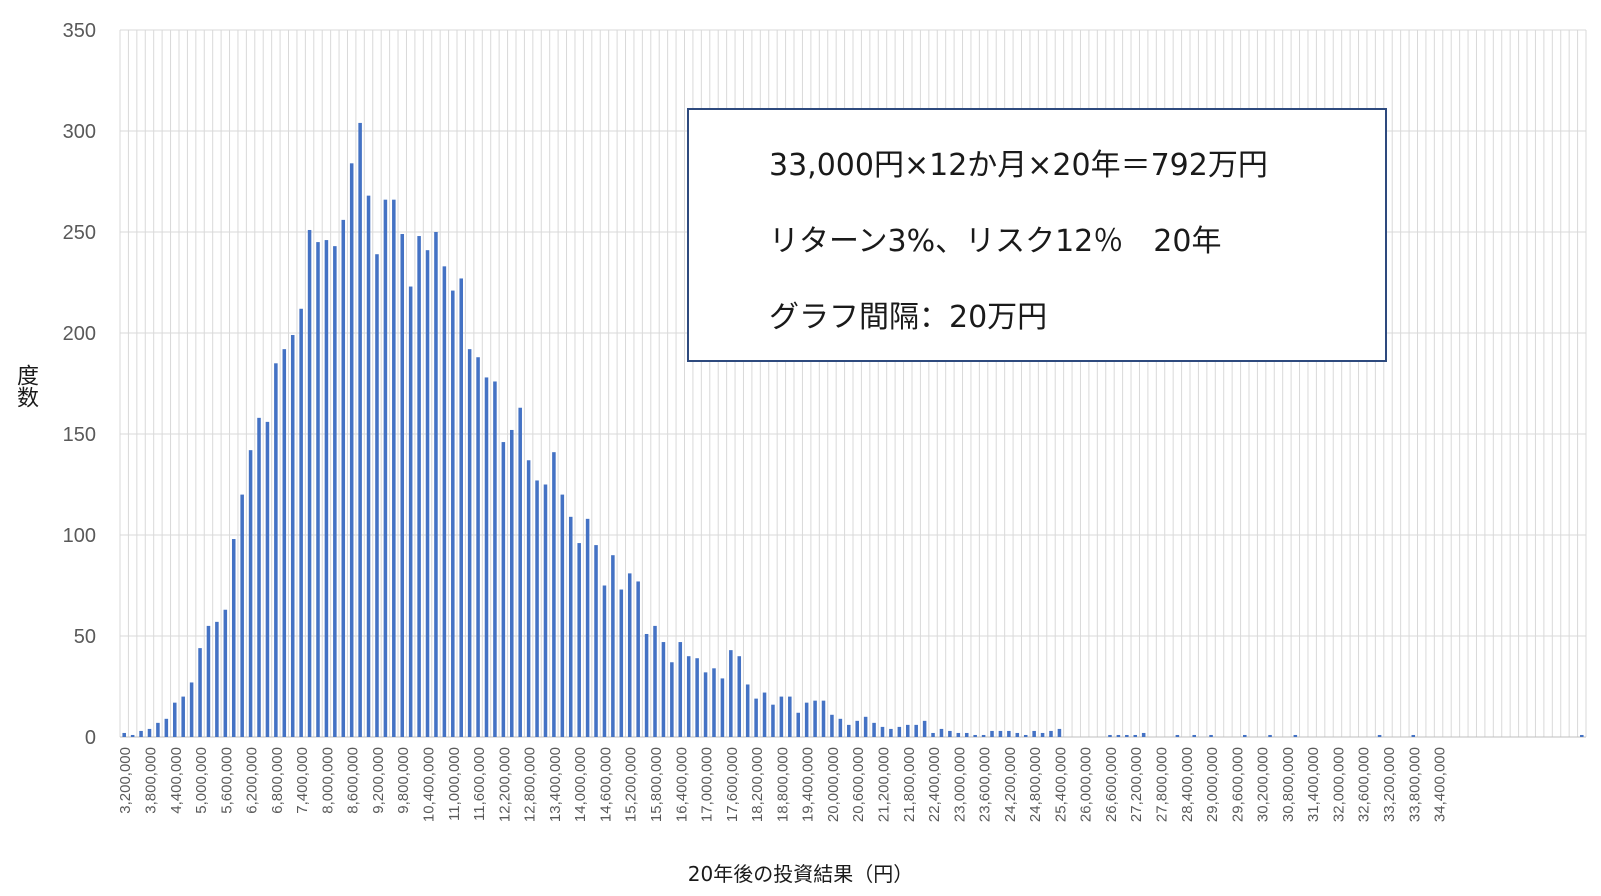  Describe the element at coordinates (1187, 784) in the screenshot. I see `x-tick-label: 28,400,000` at that location.